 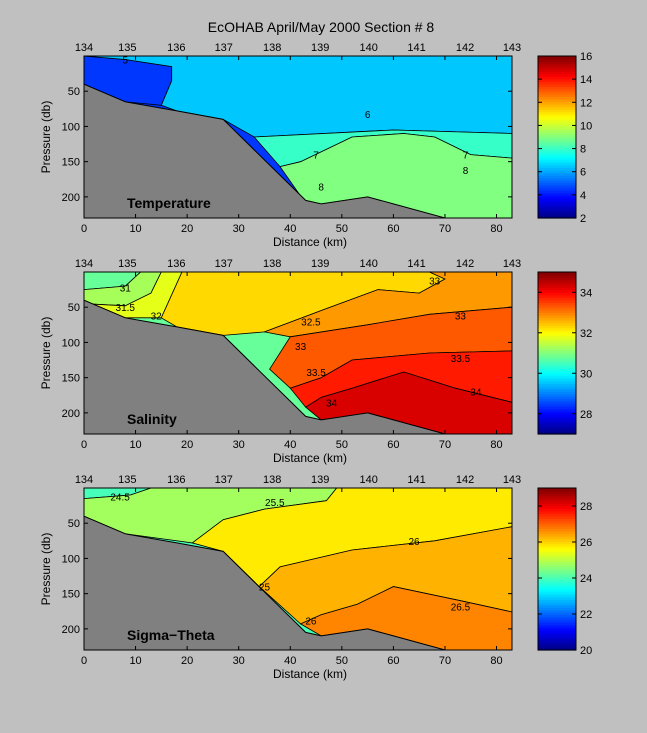 I want to click on y-tick-label: 100, so click(x=71, y=343).